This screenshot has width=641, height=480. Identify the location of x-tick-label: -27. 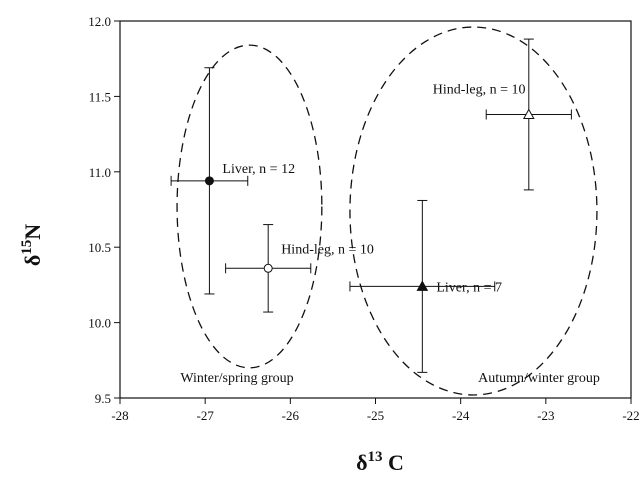
(205, 415).